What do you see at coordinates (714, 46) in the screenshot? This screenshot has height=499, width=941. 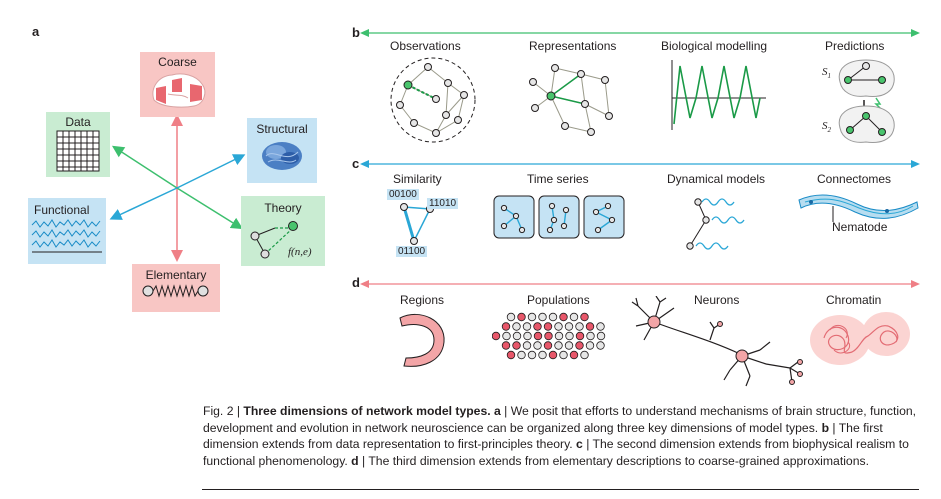 I see `biological-modelling-label: Biological modelling` at bounding box center [714, 46].